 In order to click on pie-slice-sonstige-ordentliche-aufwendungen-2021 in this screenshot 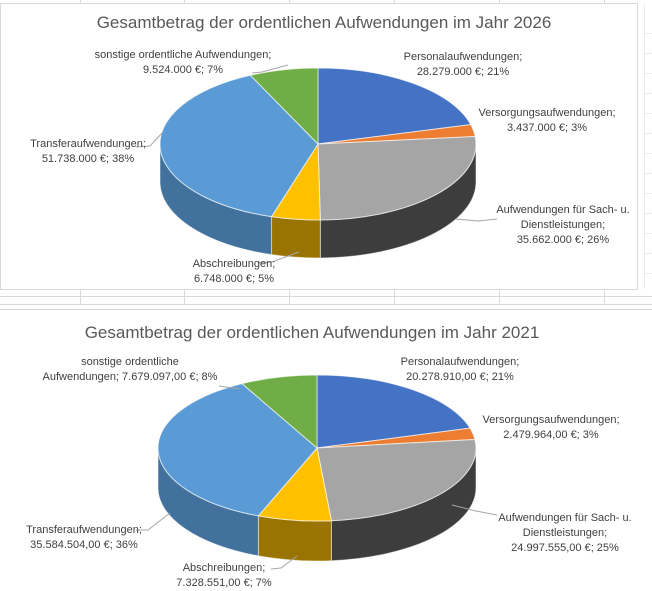, I will do `click(279, 411)`.